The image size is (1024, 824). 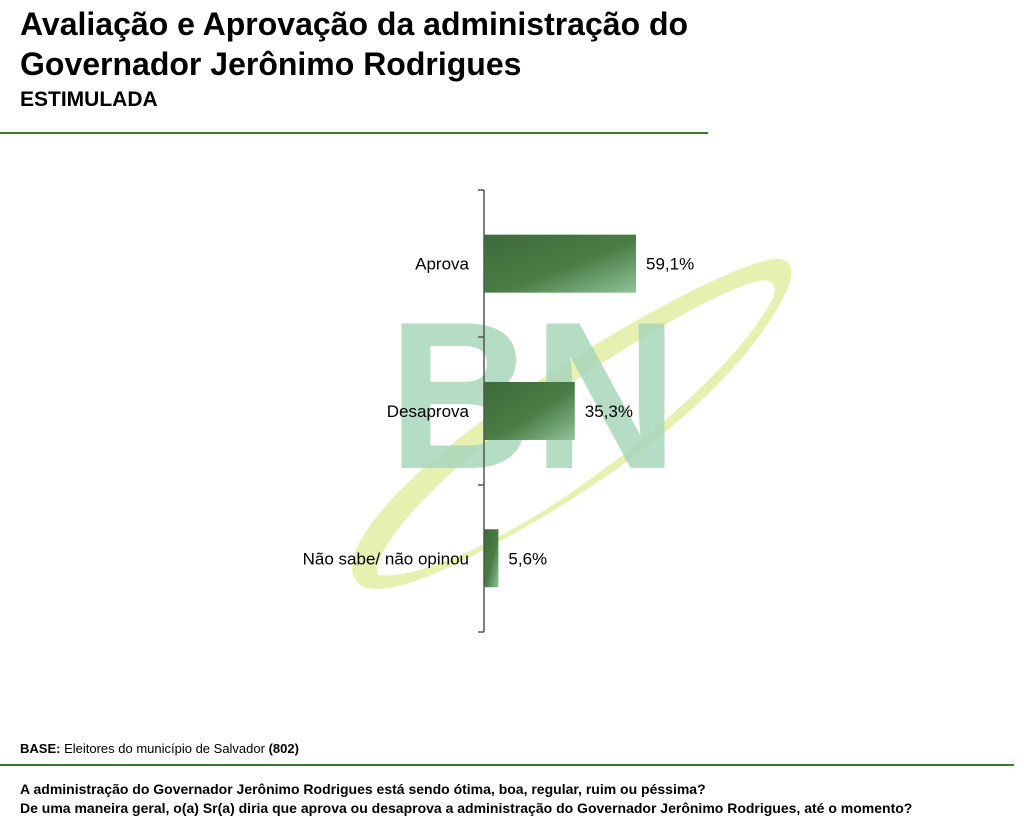 I want to click on chart-subtitle: ESTIMULADA, so click(x=89, y=99).